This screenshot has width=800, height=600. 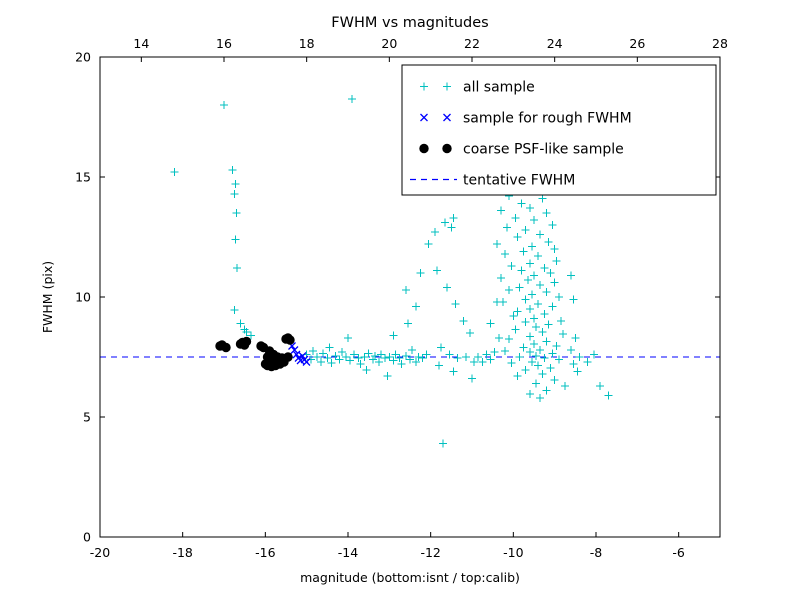 I want to click on svg-text: 18, so click(x=307, y=43).